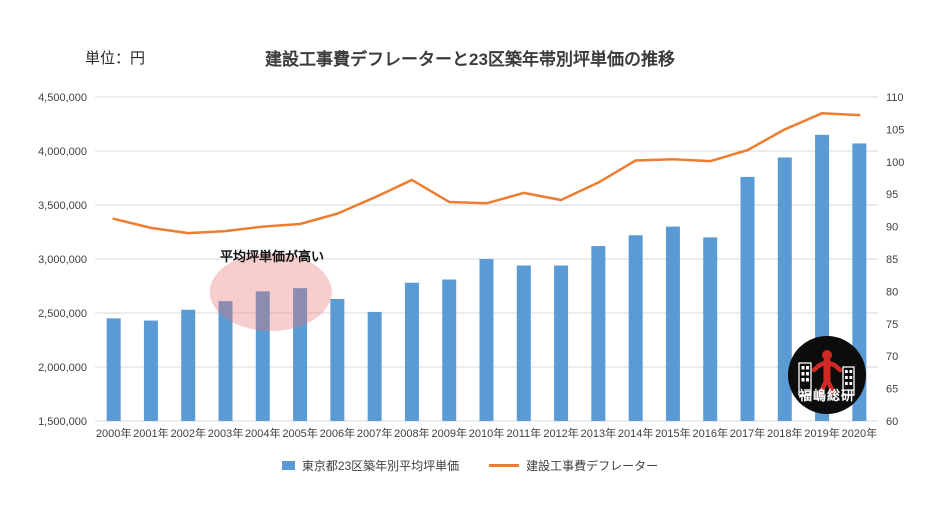 Image resolution: width=940 pixels, height=529 pixels. What do you see at coordinates (504, 465) in the screenshot?
I see `line-series-swatch` at bounding box center [504, 465].